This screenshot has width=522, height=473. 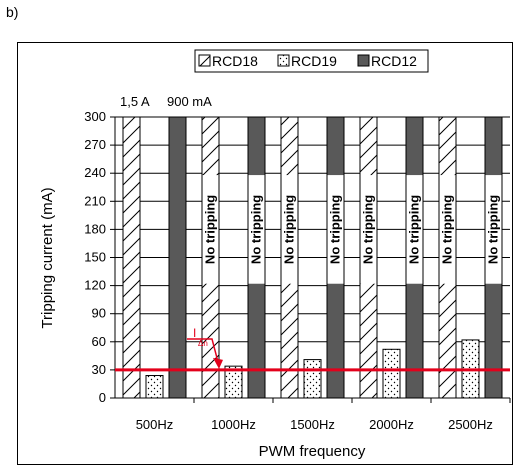 What do you see at coordinates (12, 12) in the screenshot?
I see `panel-label: b)` at bounding box center [12, 12].